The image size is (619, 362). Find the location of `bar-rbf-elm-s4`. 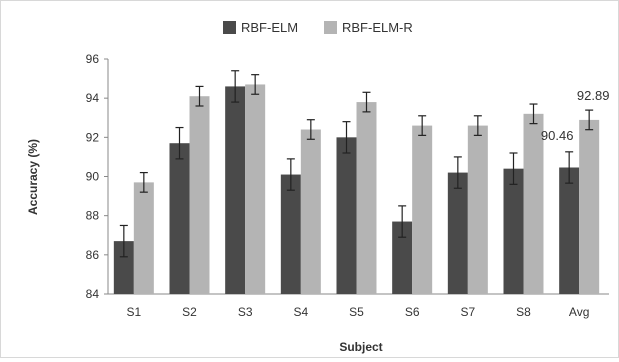

bar-rbf-elm-s4 is located at coordinates (290, 234).